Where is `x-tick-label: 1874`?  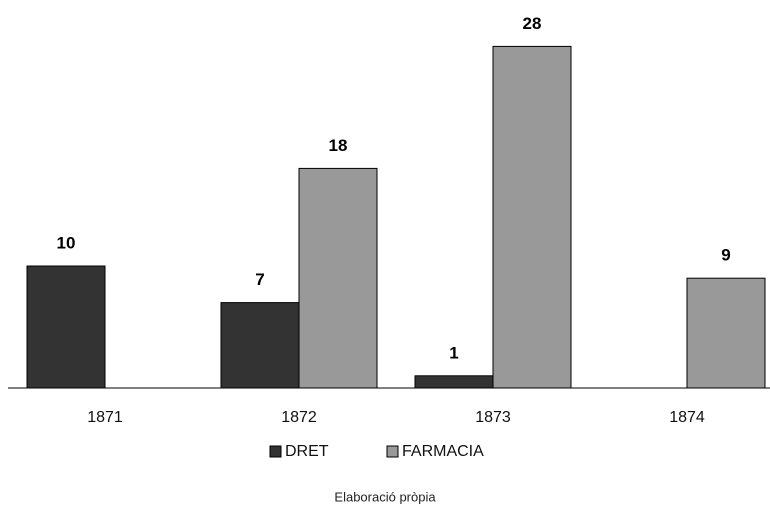 x-tick-label: 1874 is located at coordinates (687, 417).